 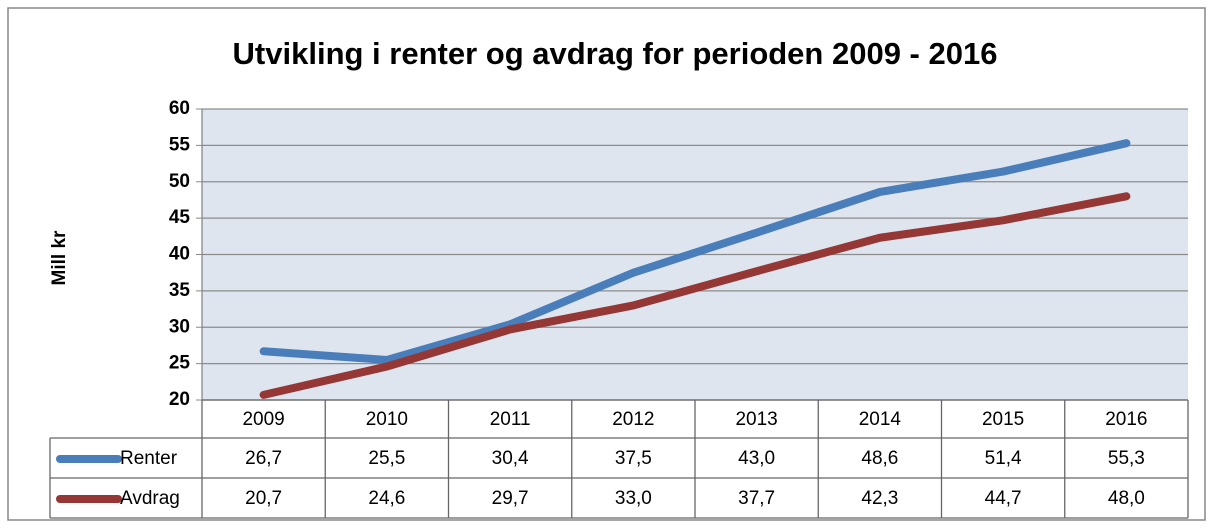 What do you see at coordinates (179, 326) in the screenshot?
I see `y-tick-label: 30` at bounding box center [179, 326].